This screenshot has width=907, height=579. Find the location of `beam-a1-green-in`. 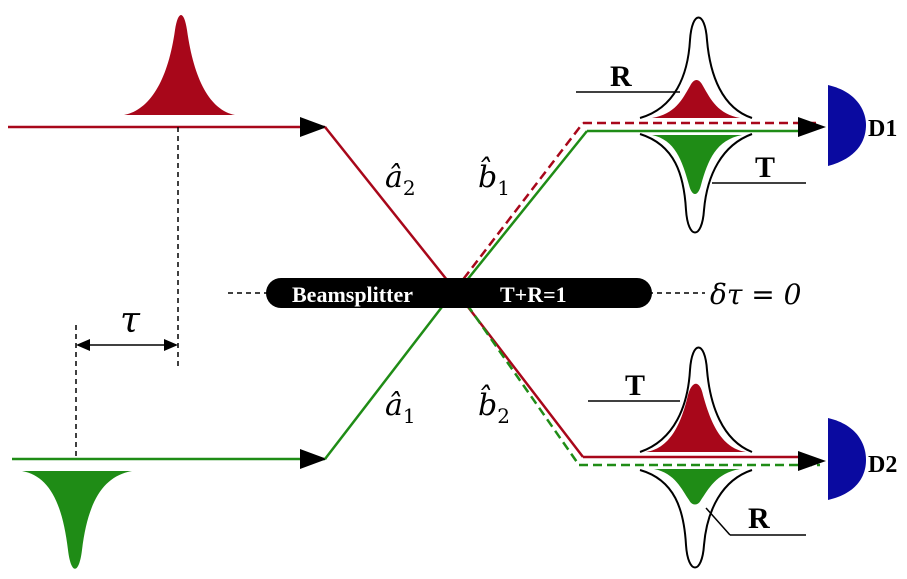

beam-a1-green-in is located at coordinates (390, 374).